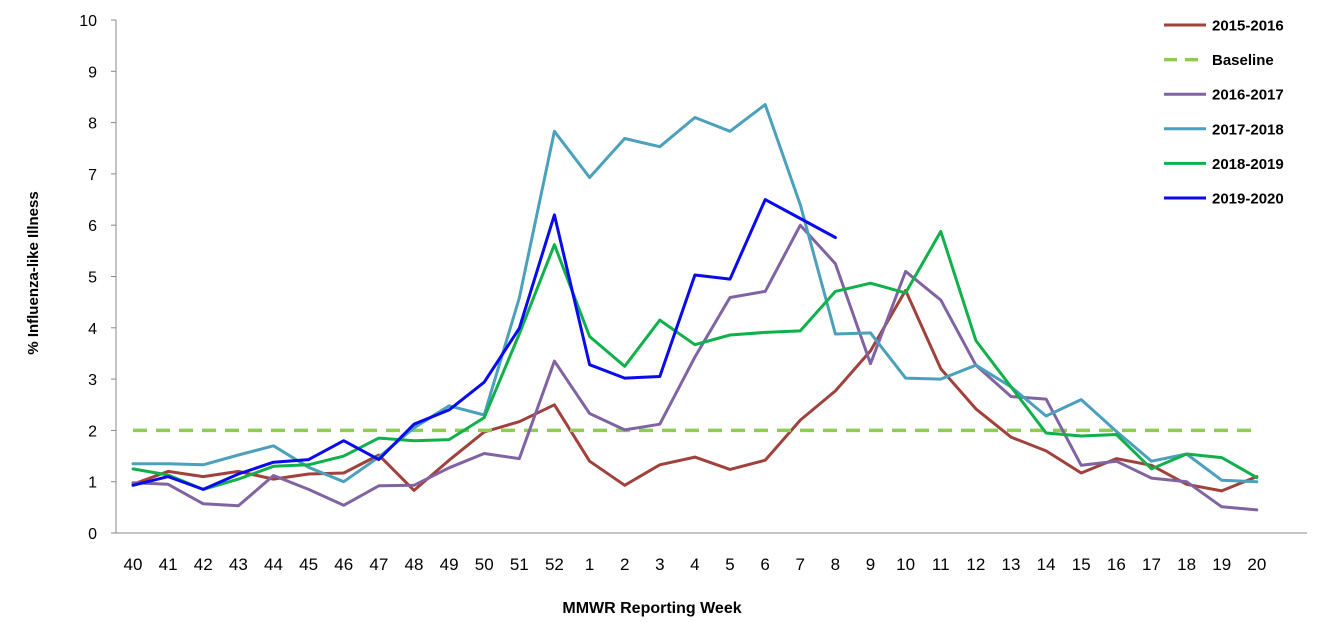  I want to click on y-tick-labels: 0 1 2 3 4 5 6 7 8 9 10, so click(97, 278).